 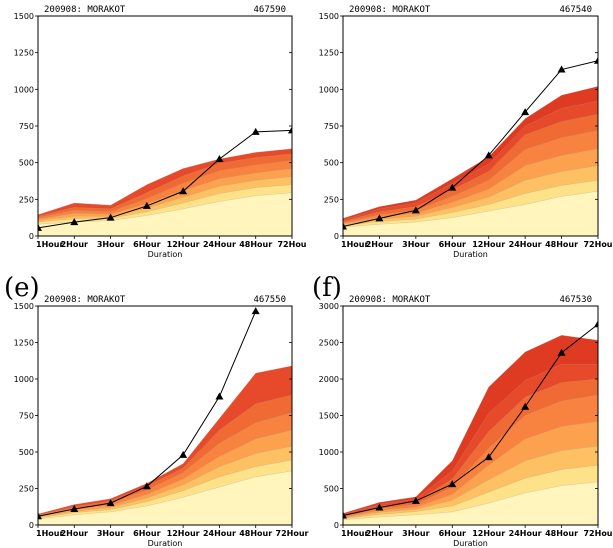 What do you see at coordinates (22, 288) in the screenshot?
I see `panel-label: (e)` at bounding box center [22, 288].